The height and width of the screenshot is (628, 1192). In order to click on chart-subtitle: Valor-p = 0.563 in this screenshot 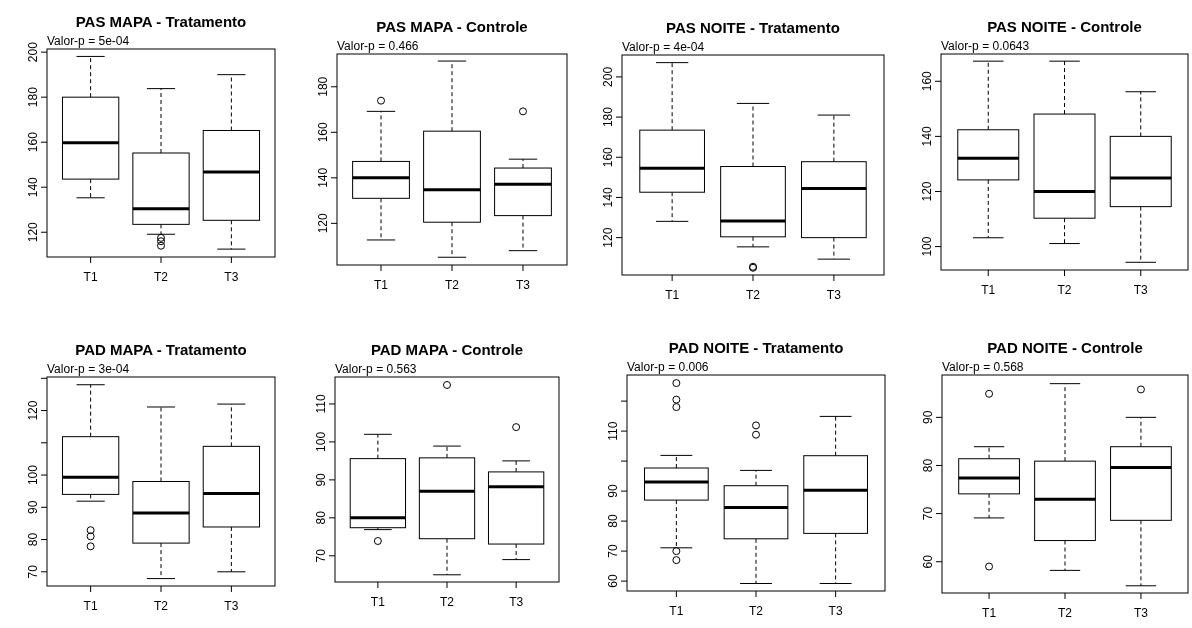, I will do `click(376, 369)`.